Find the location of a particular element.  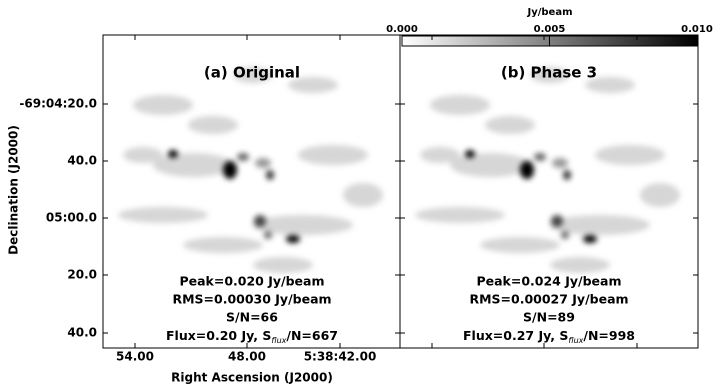

flux-prefix: Flux=0.20 Jy, S is located at coordinates (218, 335).